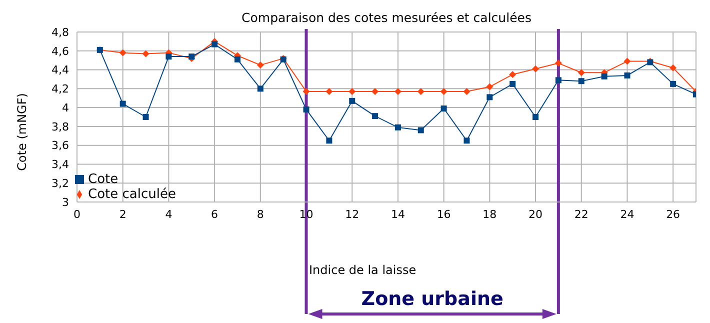 This screenshot has height=323, width=710. I want to click on x-tick-label: 2, so click(122, 214).